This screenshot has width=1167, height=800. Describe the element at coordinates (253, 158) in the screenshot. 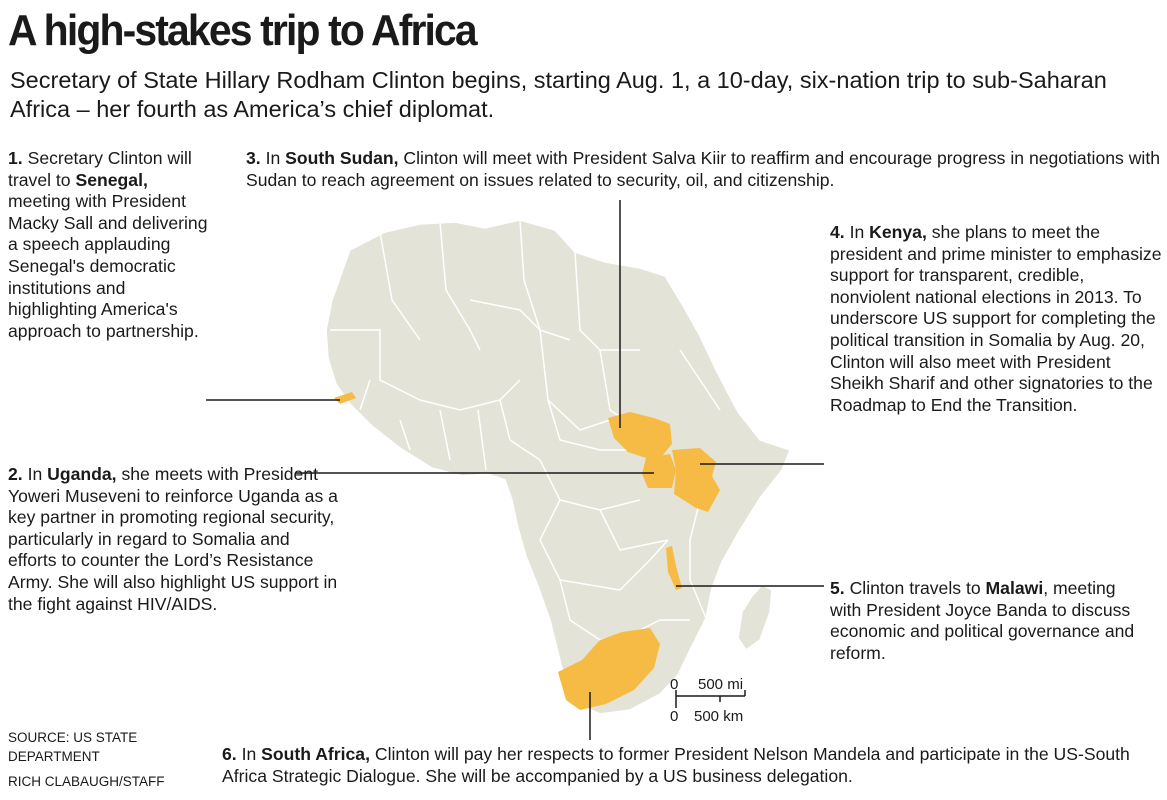

I see `callout-number: 3.` at that location.